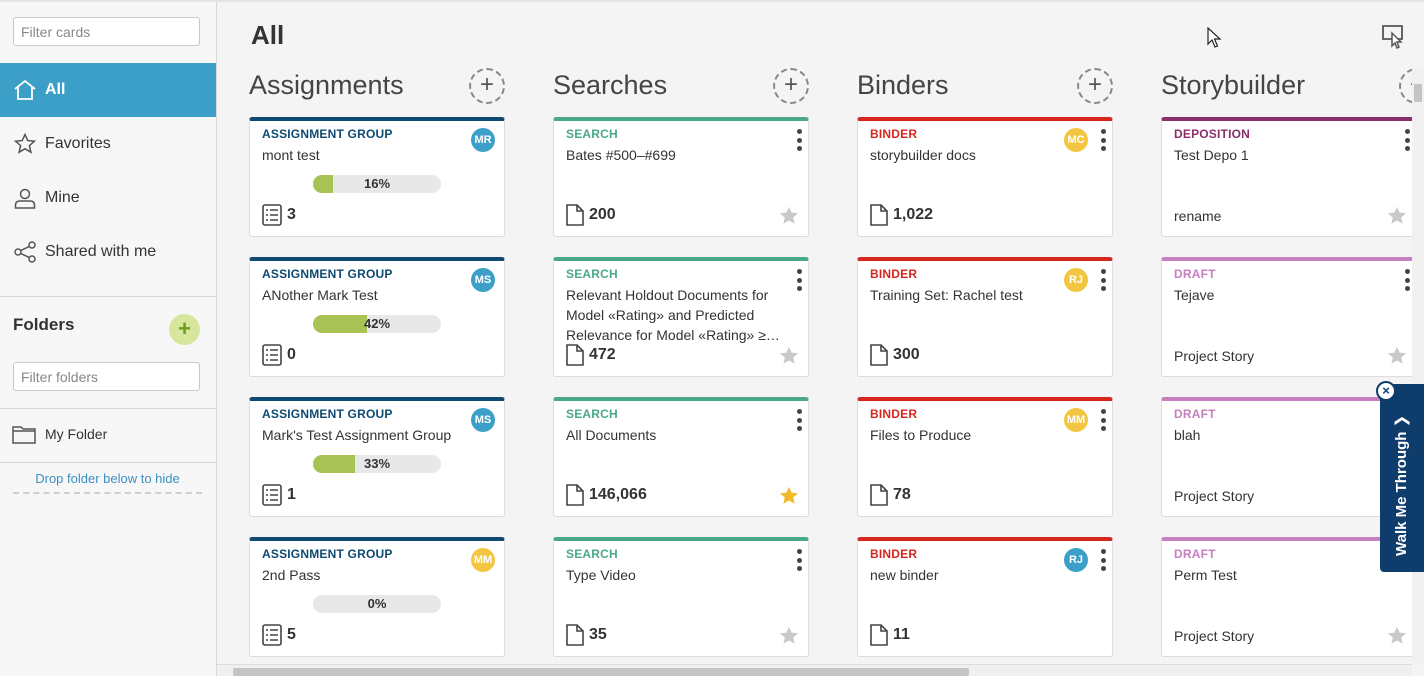 The height and width of the screenshot is (676, 1424). What do you see at coordinates (106, 31) in the screenshot?
I see `filter-cards-input` at bounding box center [106, 31].